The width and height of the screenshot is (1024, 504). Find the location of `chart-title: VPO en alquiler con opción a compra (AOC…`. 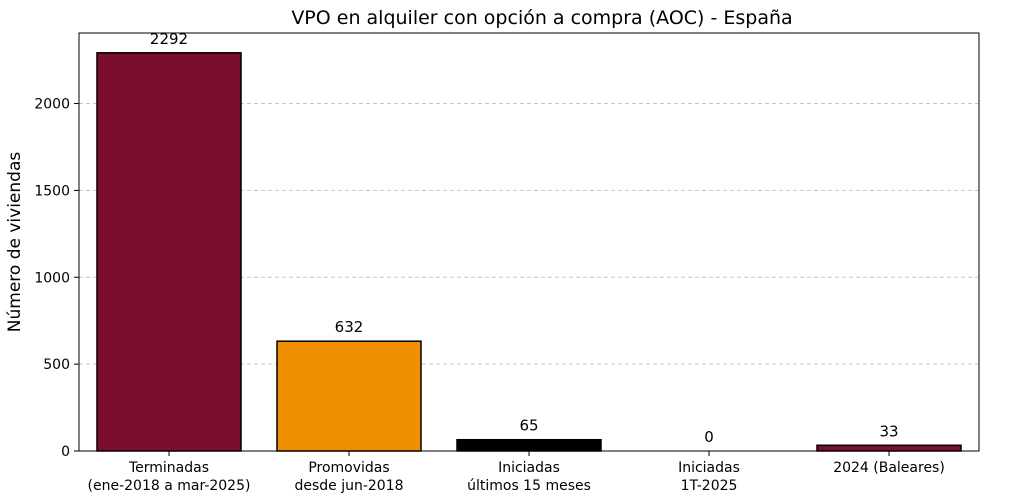

chart-title: VPO en alquiler con opción a compra (AOC… is located at coordinates (541, 18).